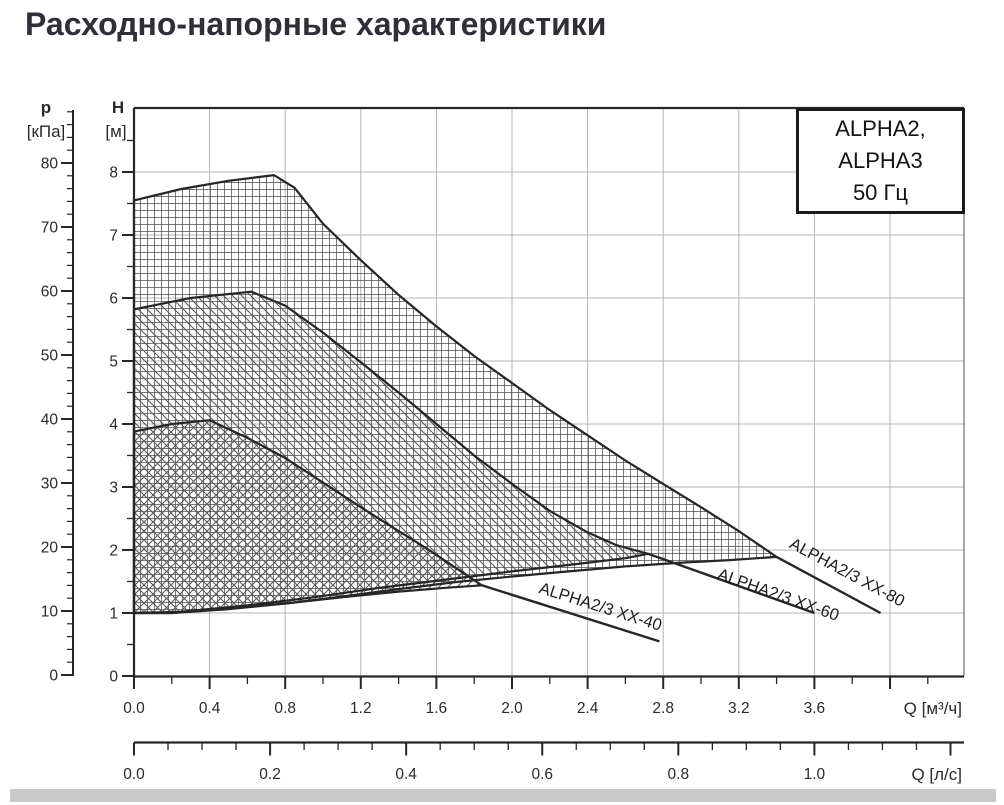 The width and height of the screenshot is (1004, 805). I want to click on flow-ls-tick-label: 0.0, so click(134, 774).